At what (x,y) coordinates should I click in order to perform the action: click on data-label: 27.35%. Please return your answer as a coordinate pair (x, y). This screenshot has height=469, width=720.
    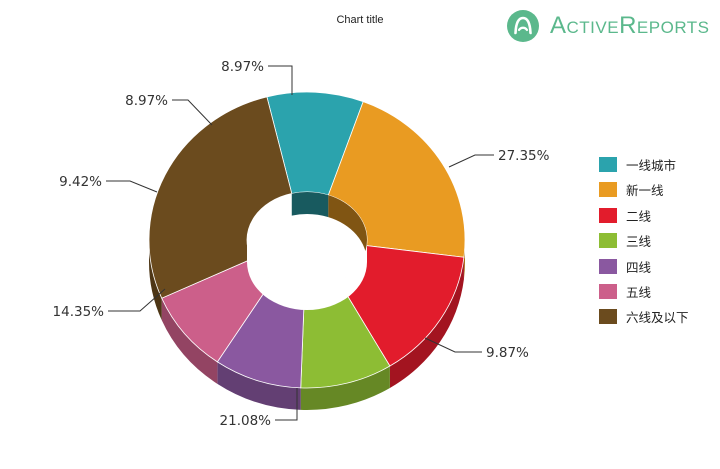
    Looking at the image, I should click on (524, 156).